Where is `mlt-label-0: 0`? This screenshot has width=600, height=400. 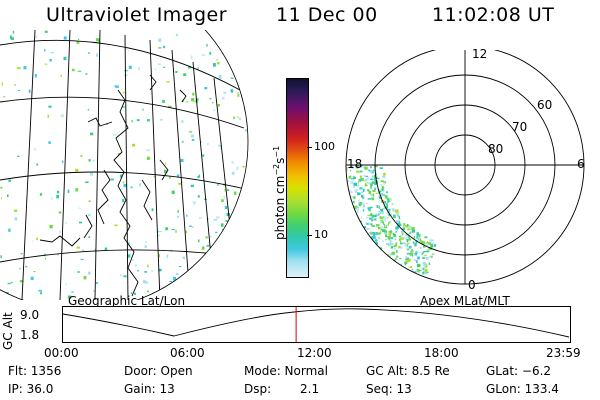 mlt-label-0: 0 is located at coordinates (472, 285).